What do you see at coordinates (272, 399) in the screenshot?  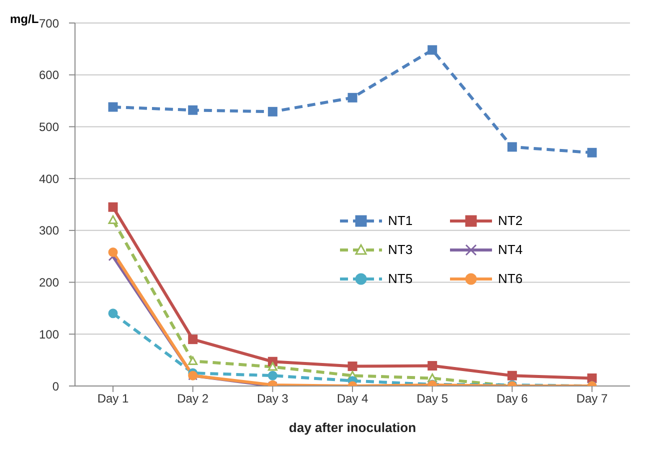 I see `x-tick-label: Day 3` at bounding box center [272, 399].